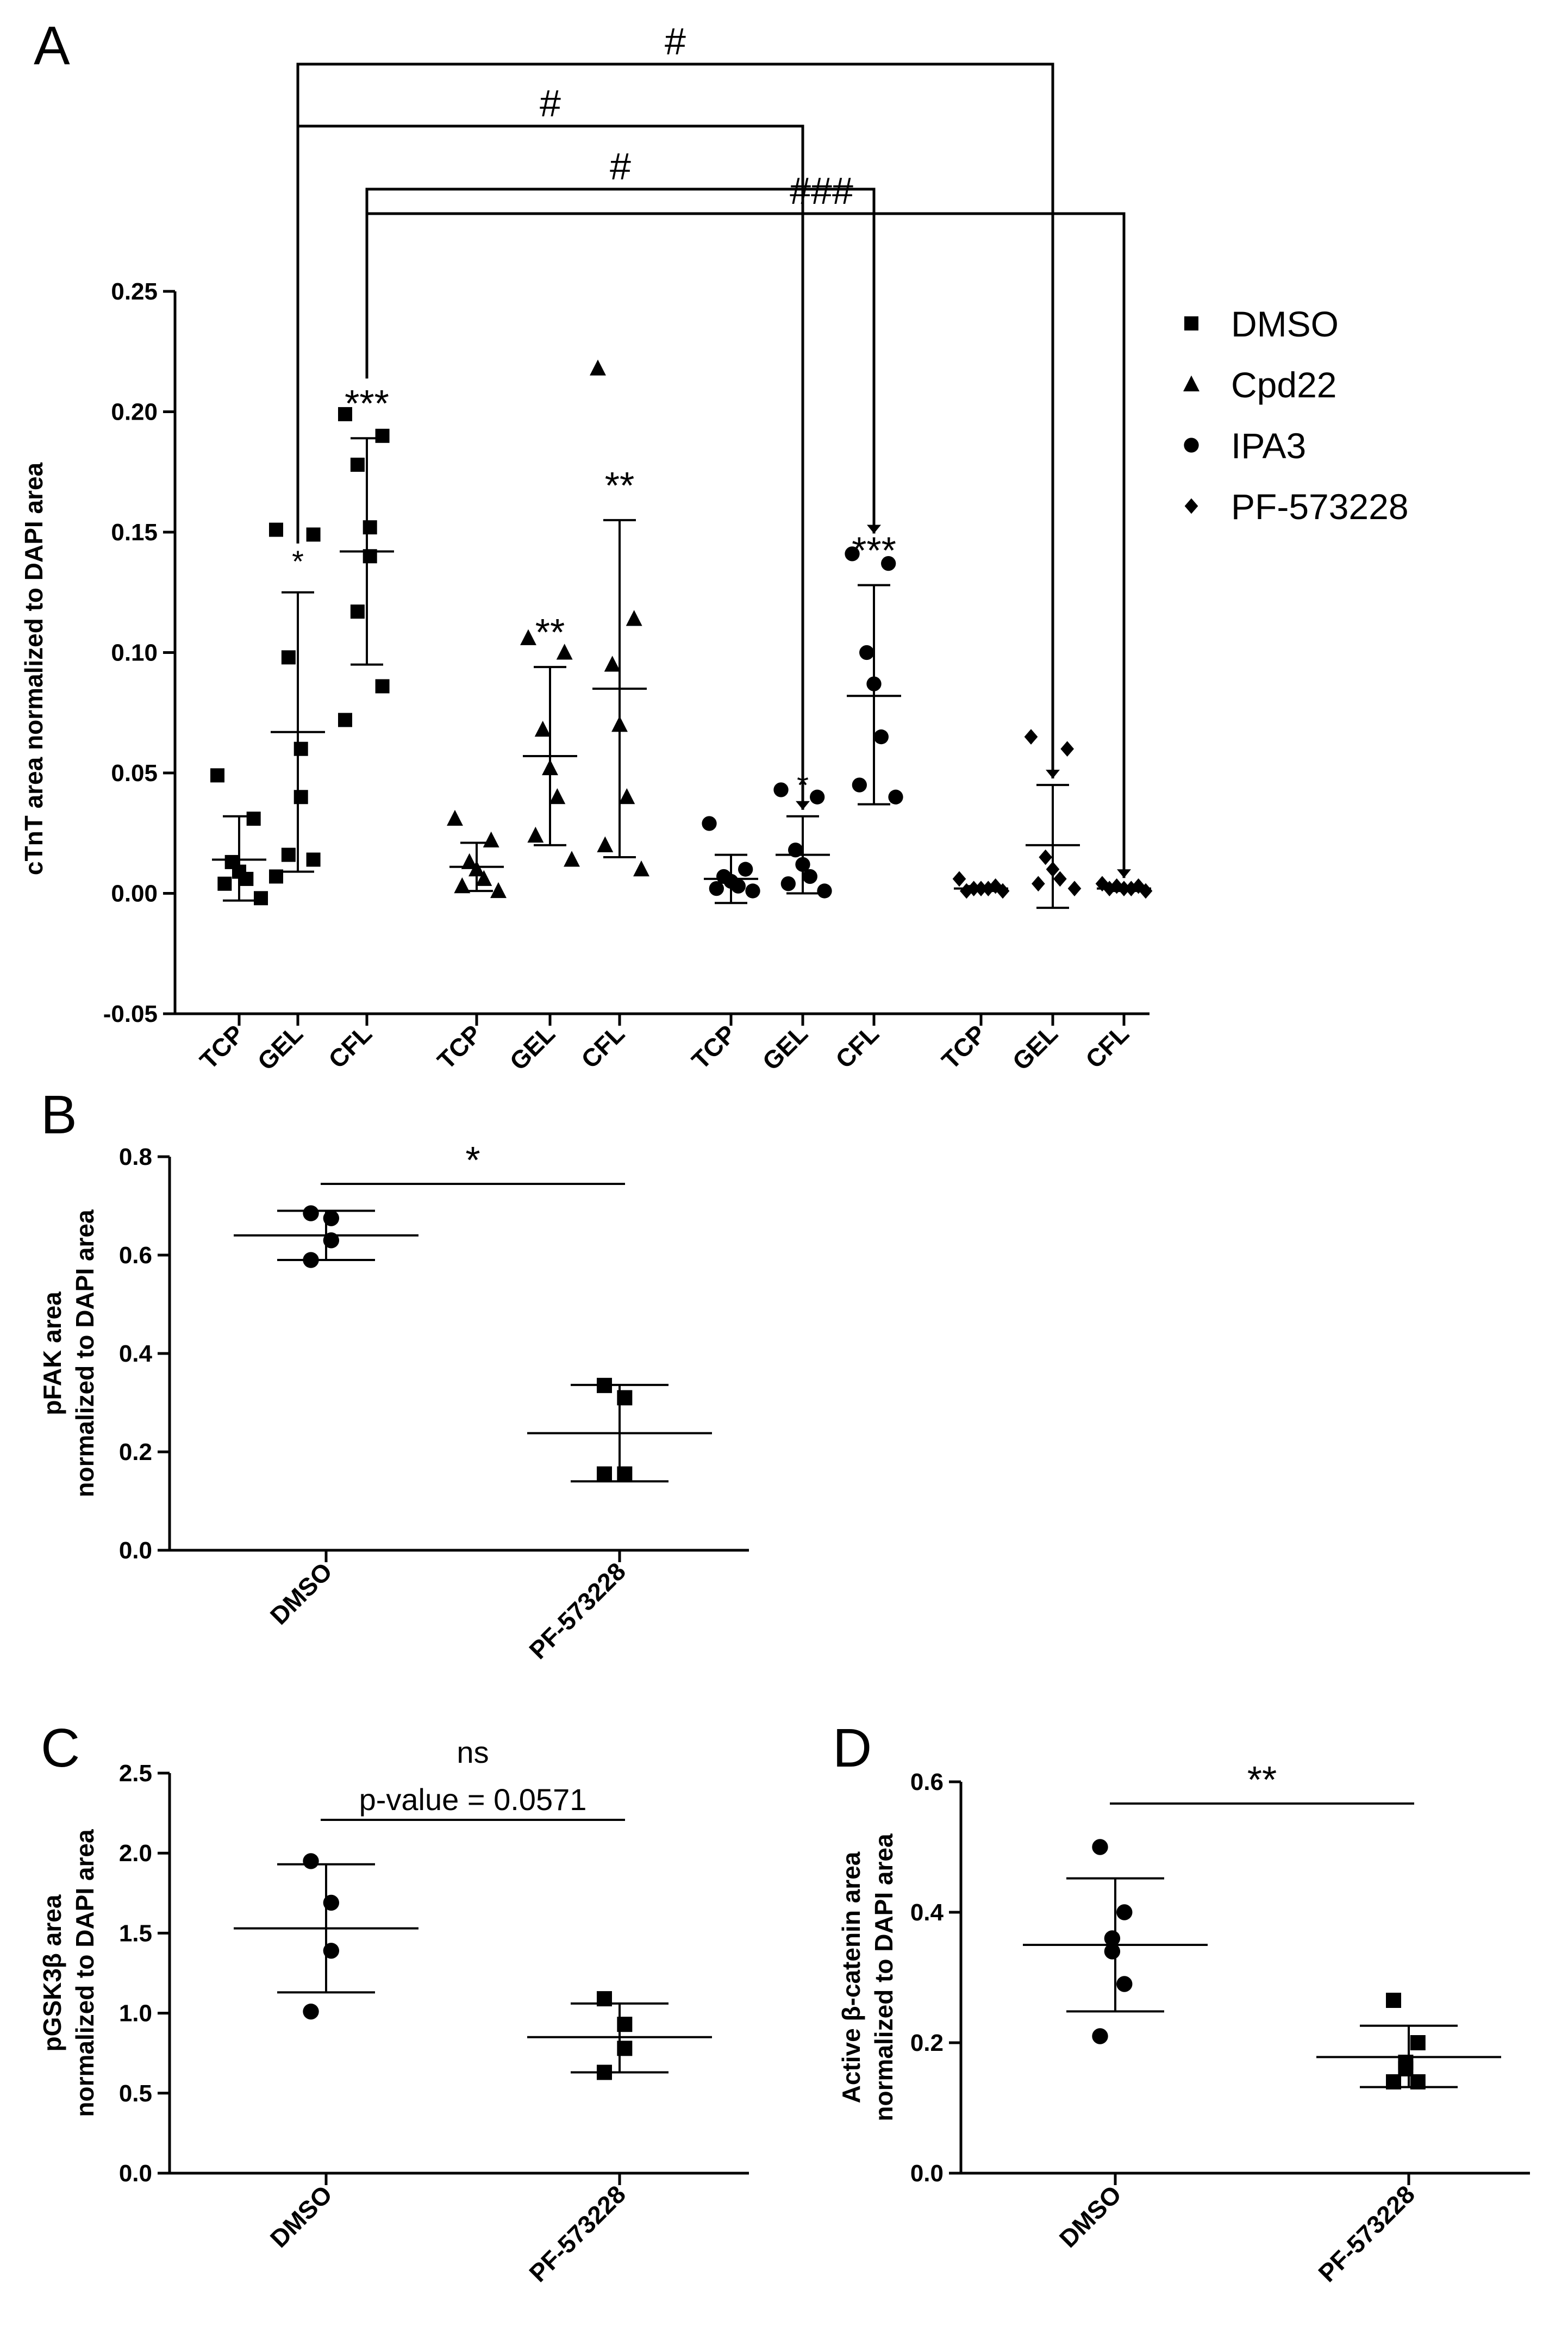 The image size is (1568, 2327). I want to click on panel-d-y-tick-label: 0.2, so click(927, 2043).